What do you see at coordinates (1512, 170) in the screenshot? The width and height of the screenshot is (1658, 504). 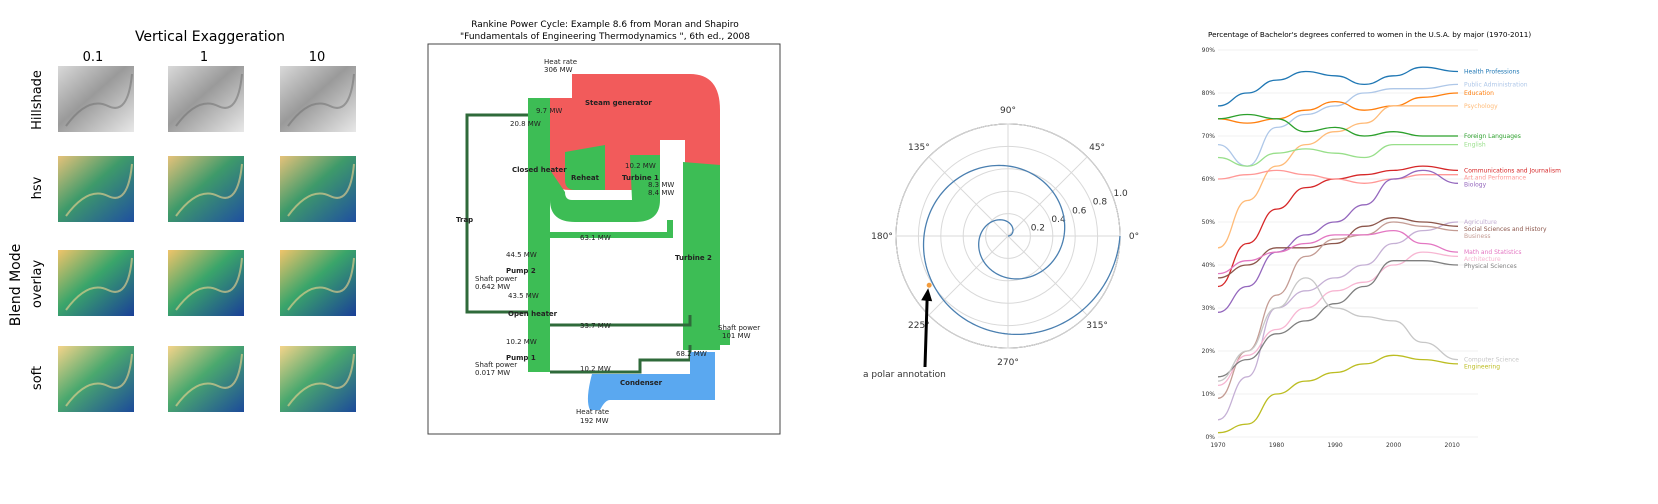 I see `series-label: Communications and Journalism` at bounding box center [1512, 170].